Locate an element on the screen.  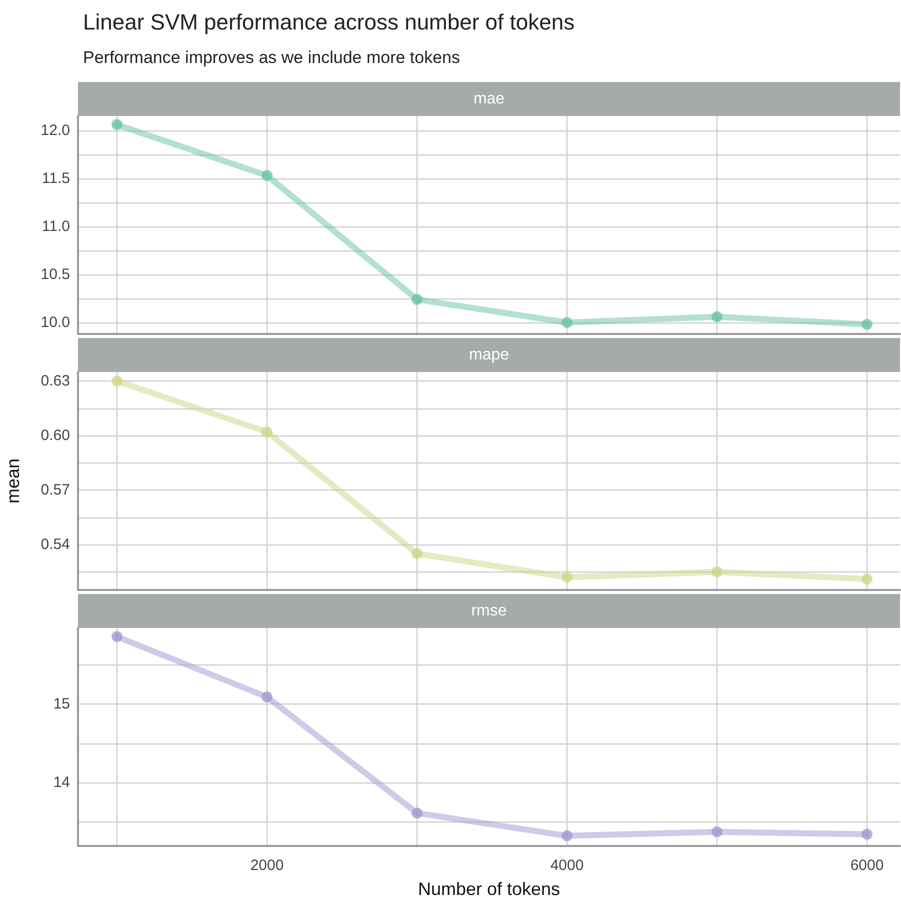
y-tick-label: 0.54 is located at coordinates (55, 545).